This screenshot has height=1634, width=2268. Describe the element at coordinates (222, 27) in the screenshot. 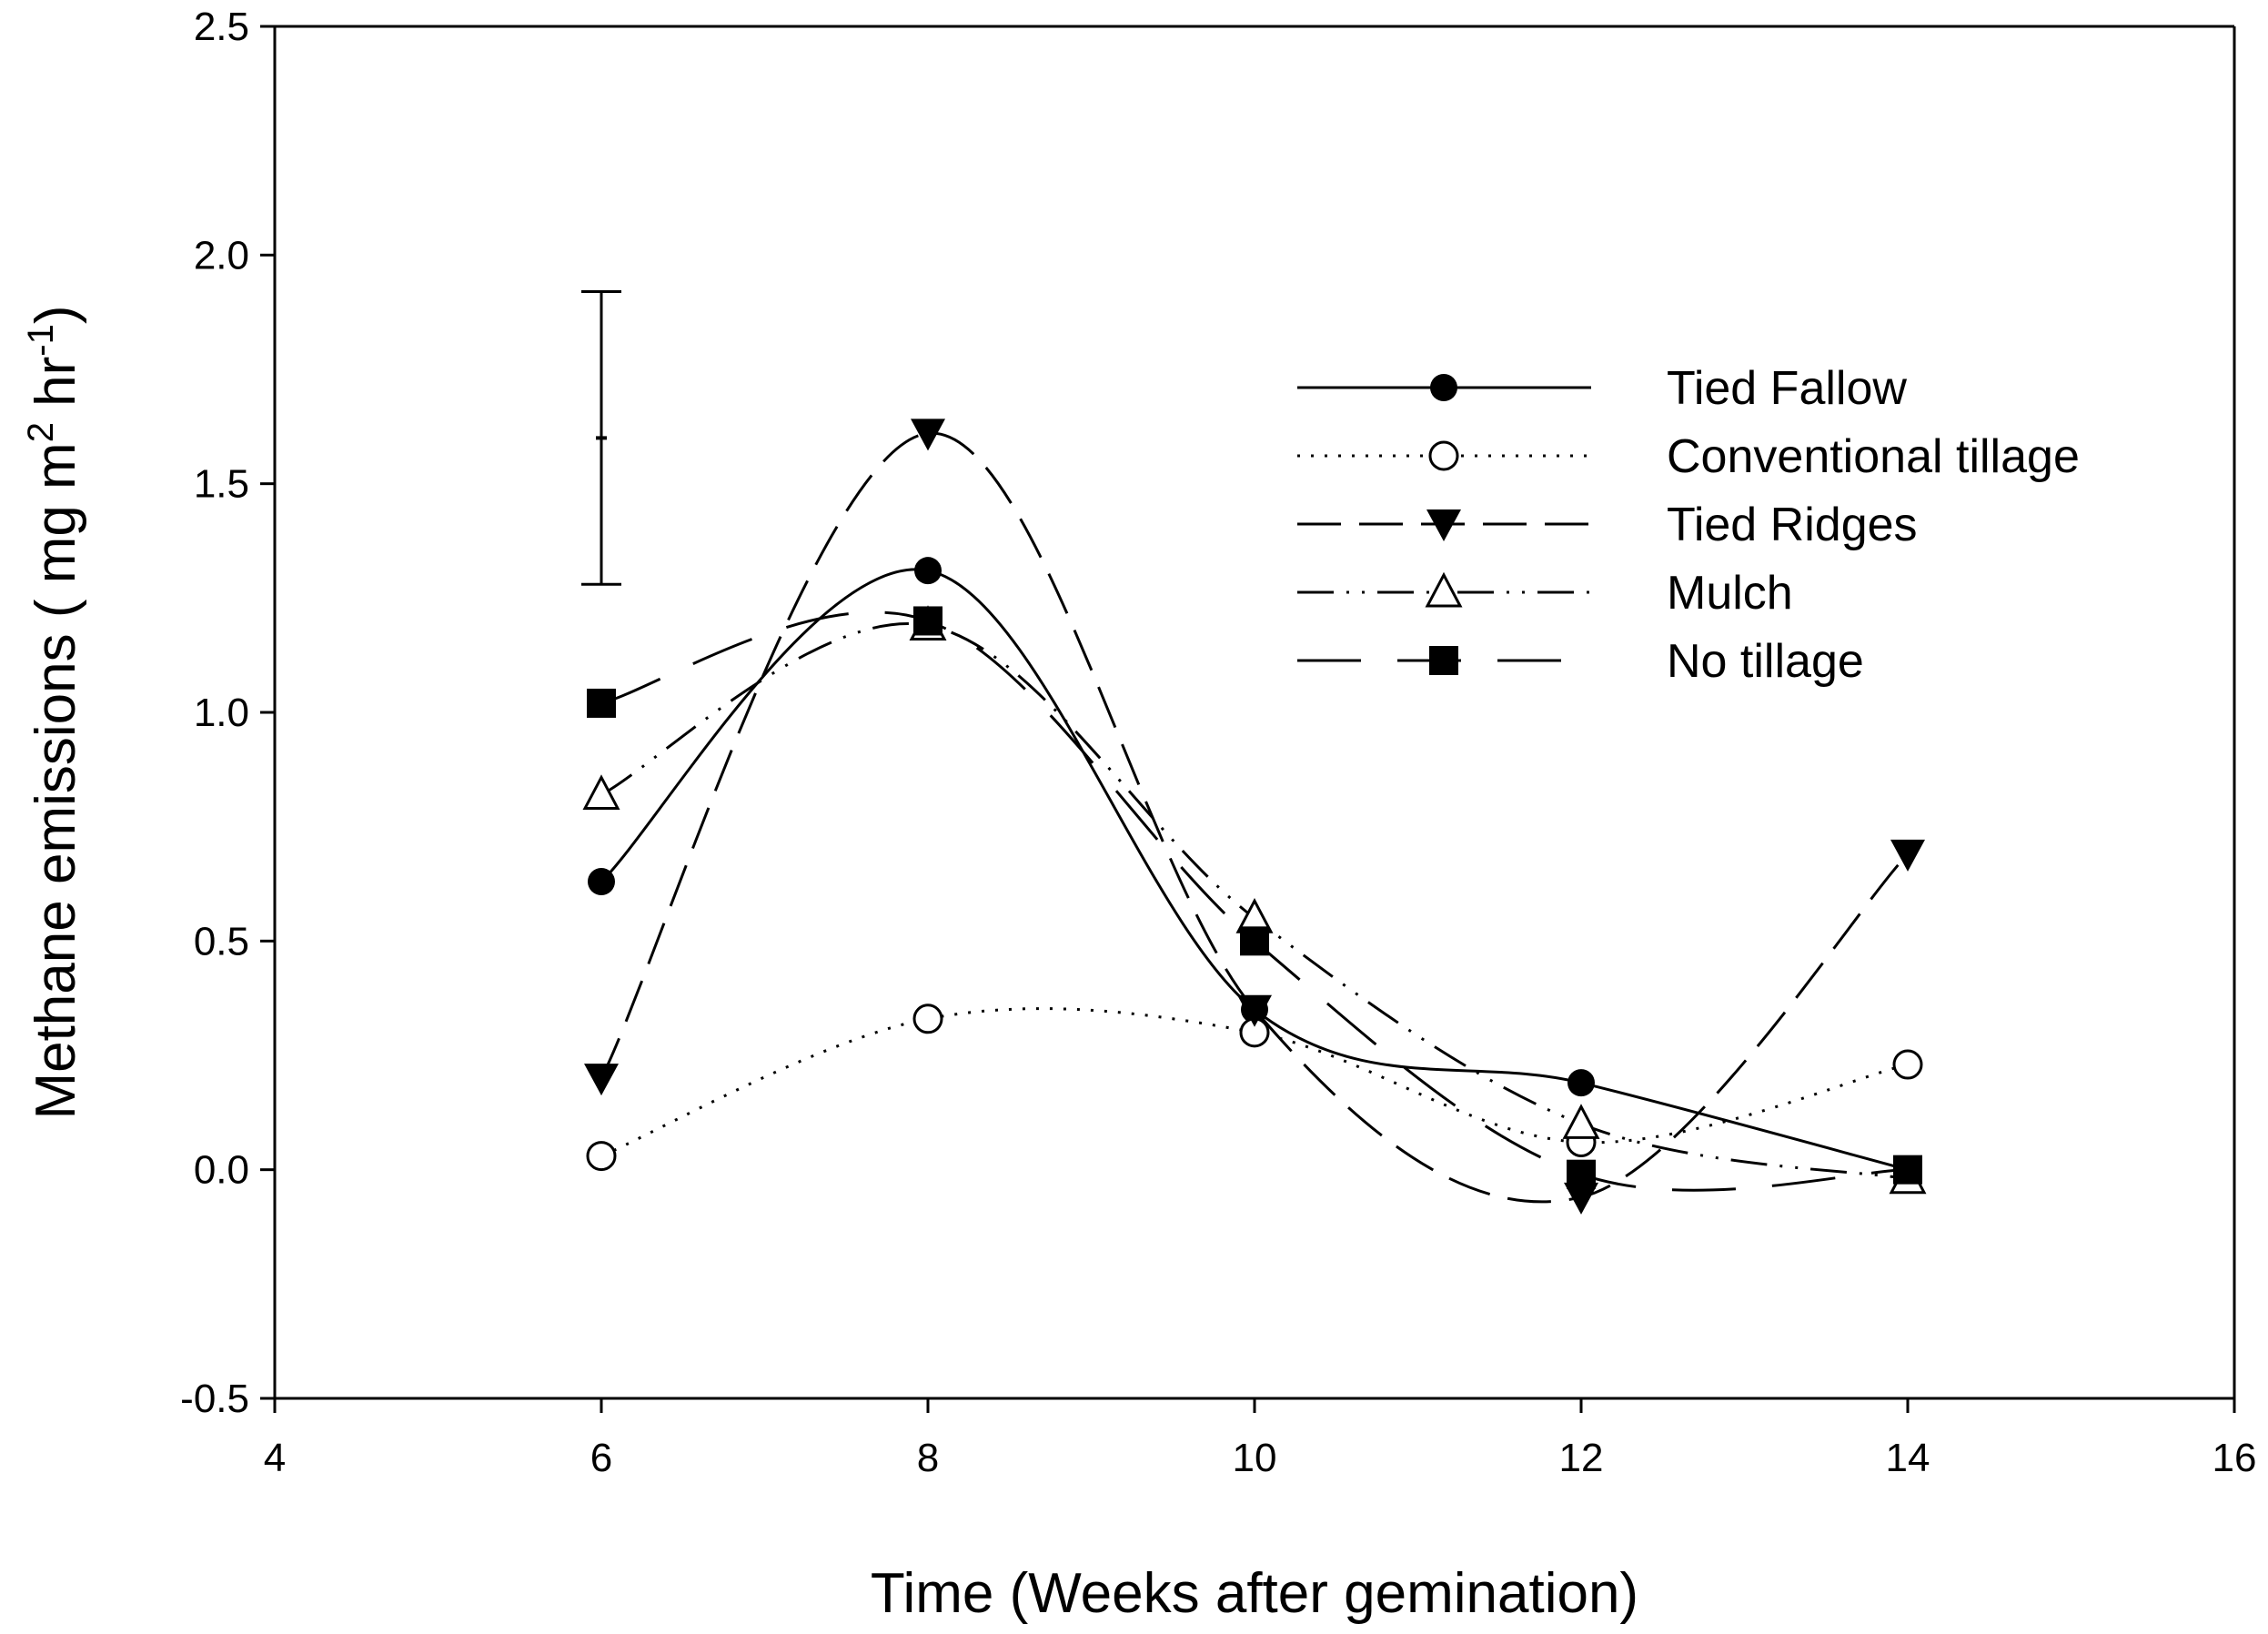

I see `y-tick-label: 2.5` at that location.